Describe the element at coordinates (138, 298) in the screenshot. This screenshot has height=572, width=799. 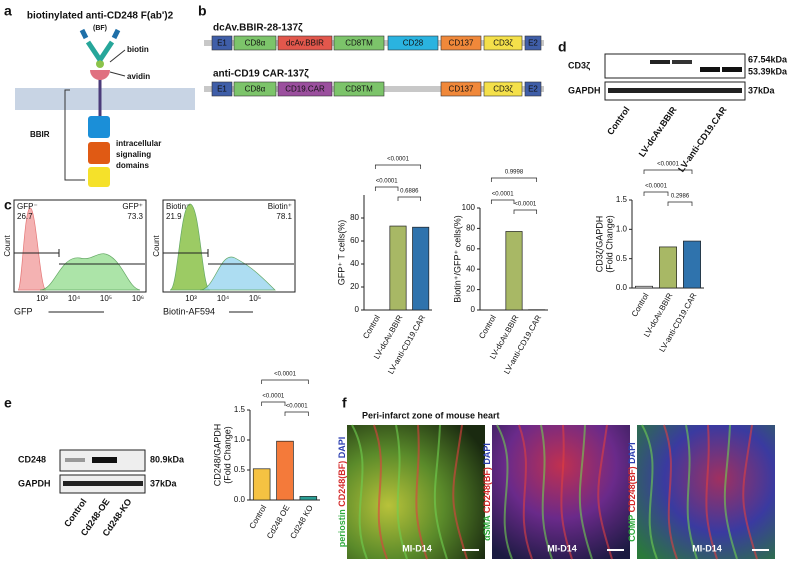
I see `x-tick-label: 10⁶` at that location.